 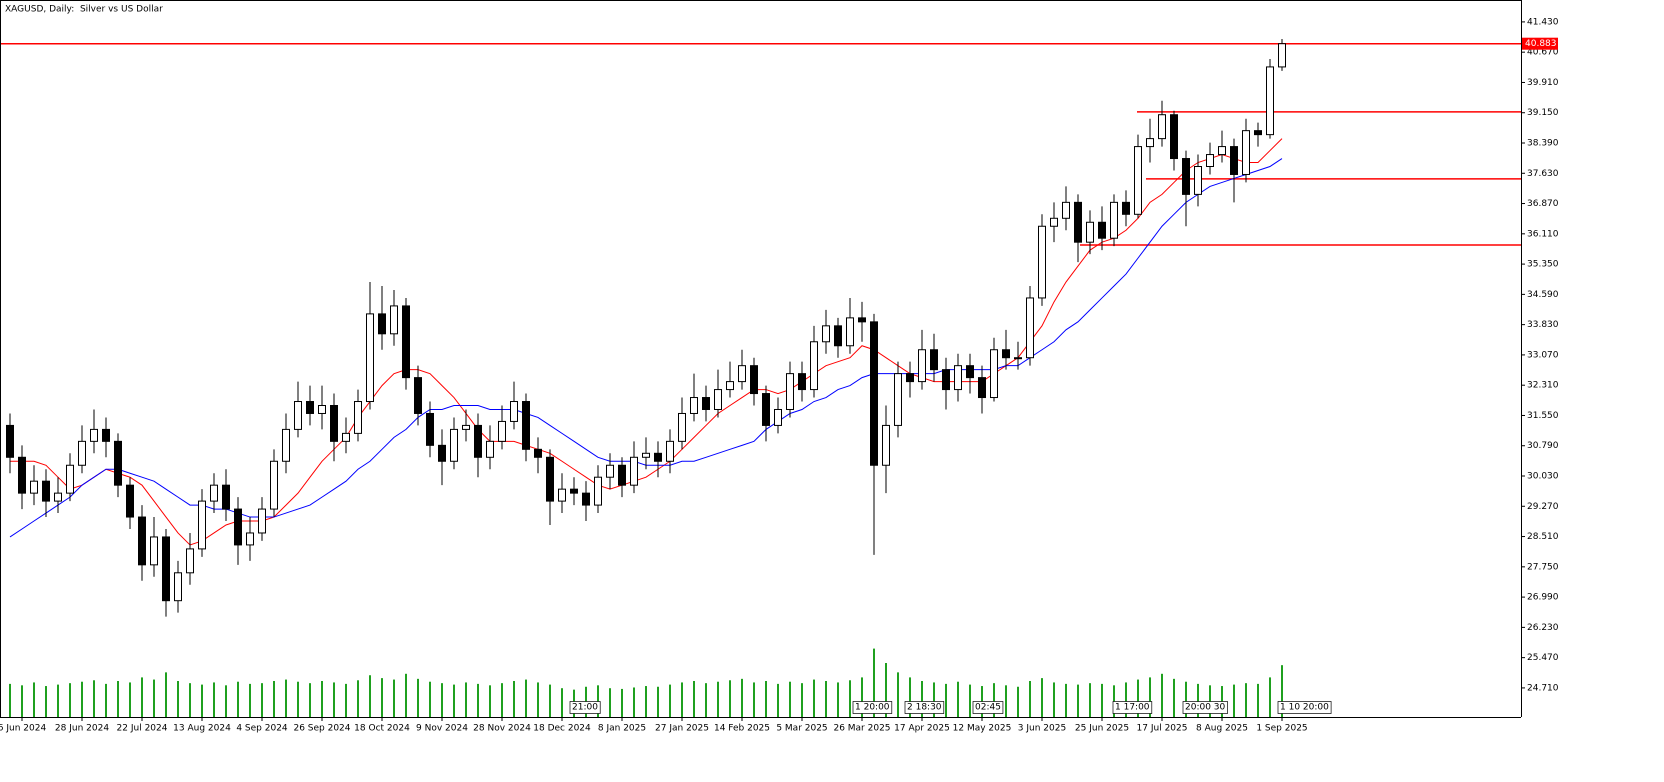 I want to click on y-tick-label: 39.150, so click(x=1543, y=113).